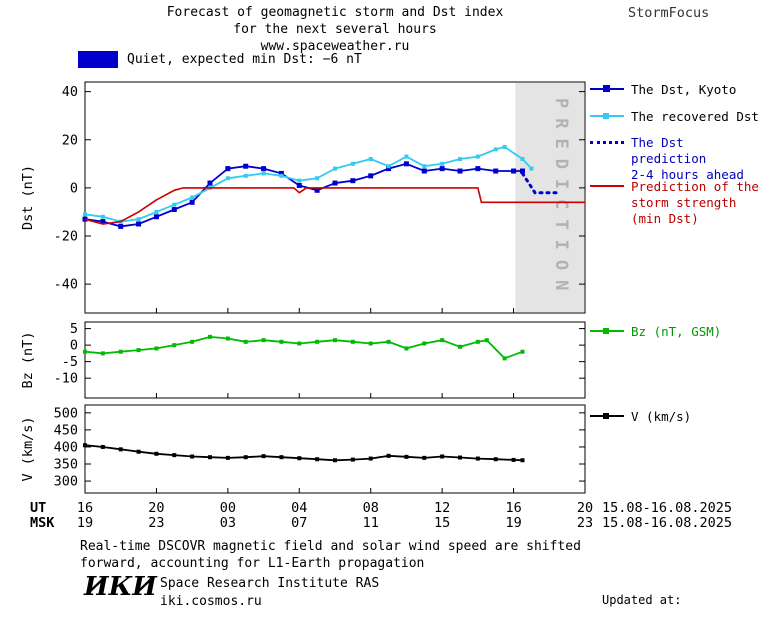 The width and height of the screenshot is (760, 620). What do you see at coordinates (38, 508) in the screenshot?
I see `svg-text: UT` at bounding box center [38, 508].